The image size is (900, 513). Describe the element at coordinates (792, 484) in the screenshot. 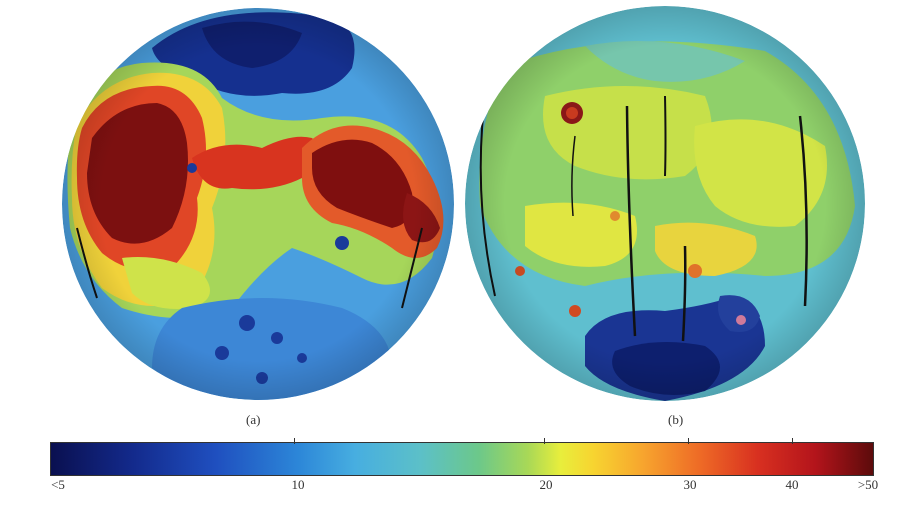

I see `colorbar-tick-40: 40` at that location.